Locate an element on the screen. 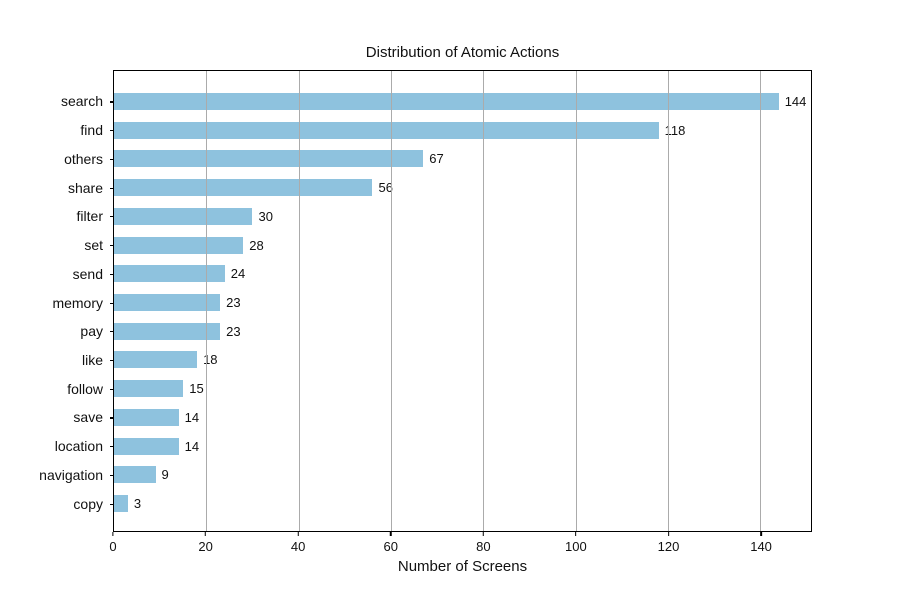 The width and height of the screenshot is (900, 600). x-tick-label: 140 is located at coordinates (761, 546).